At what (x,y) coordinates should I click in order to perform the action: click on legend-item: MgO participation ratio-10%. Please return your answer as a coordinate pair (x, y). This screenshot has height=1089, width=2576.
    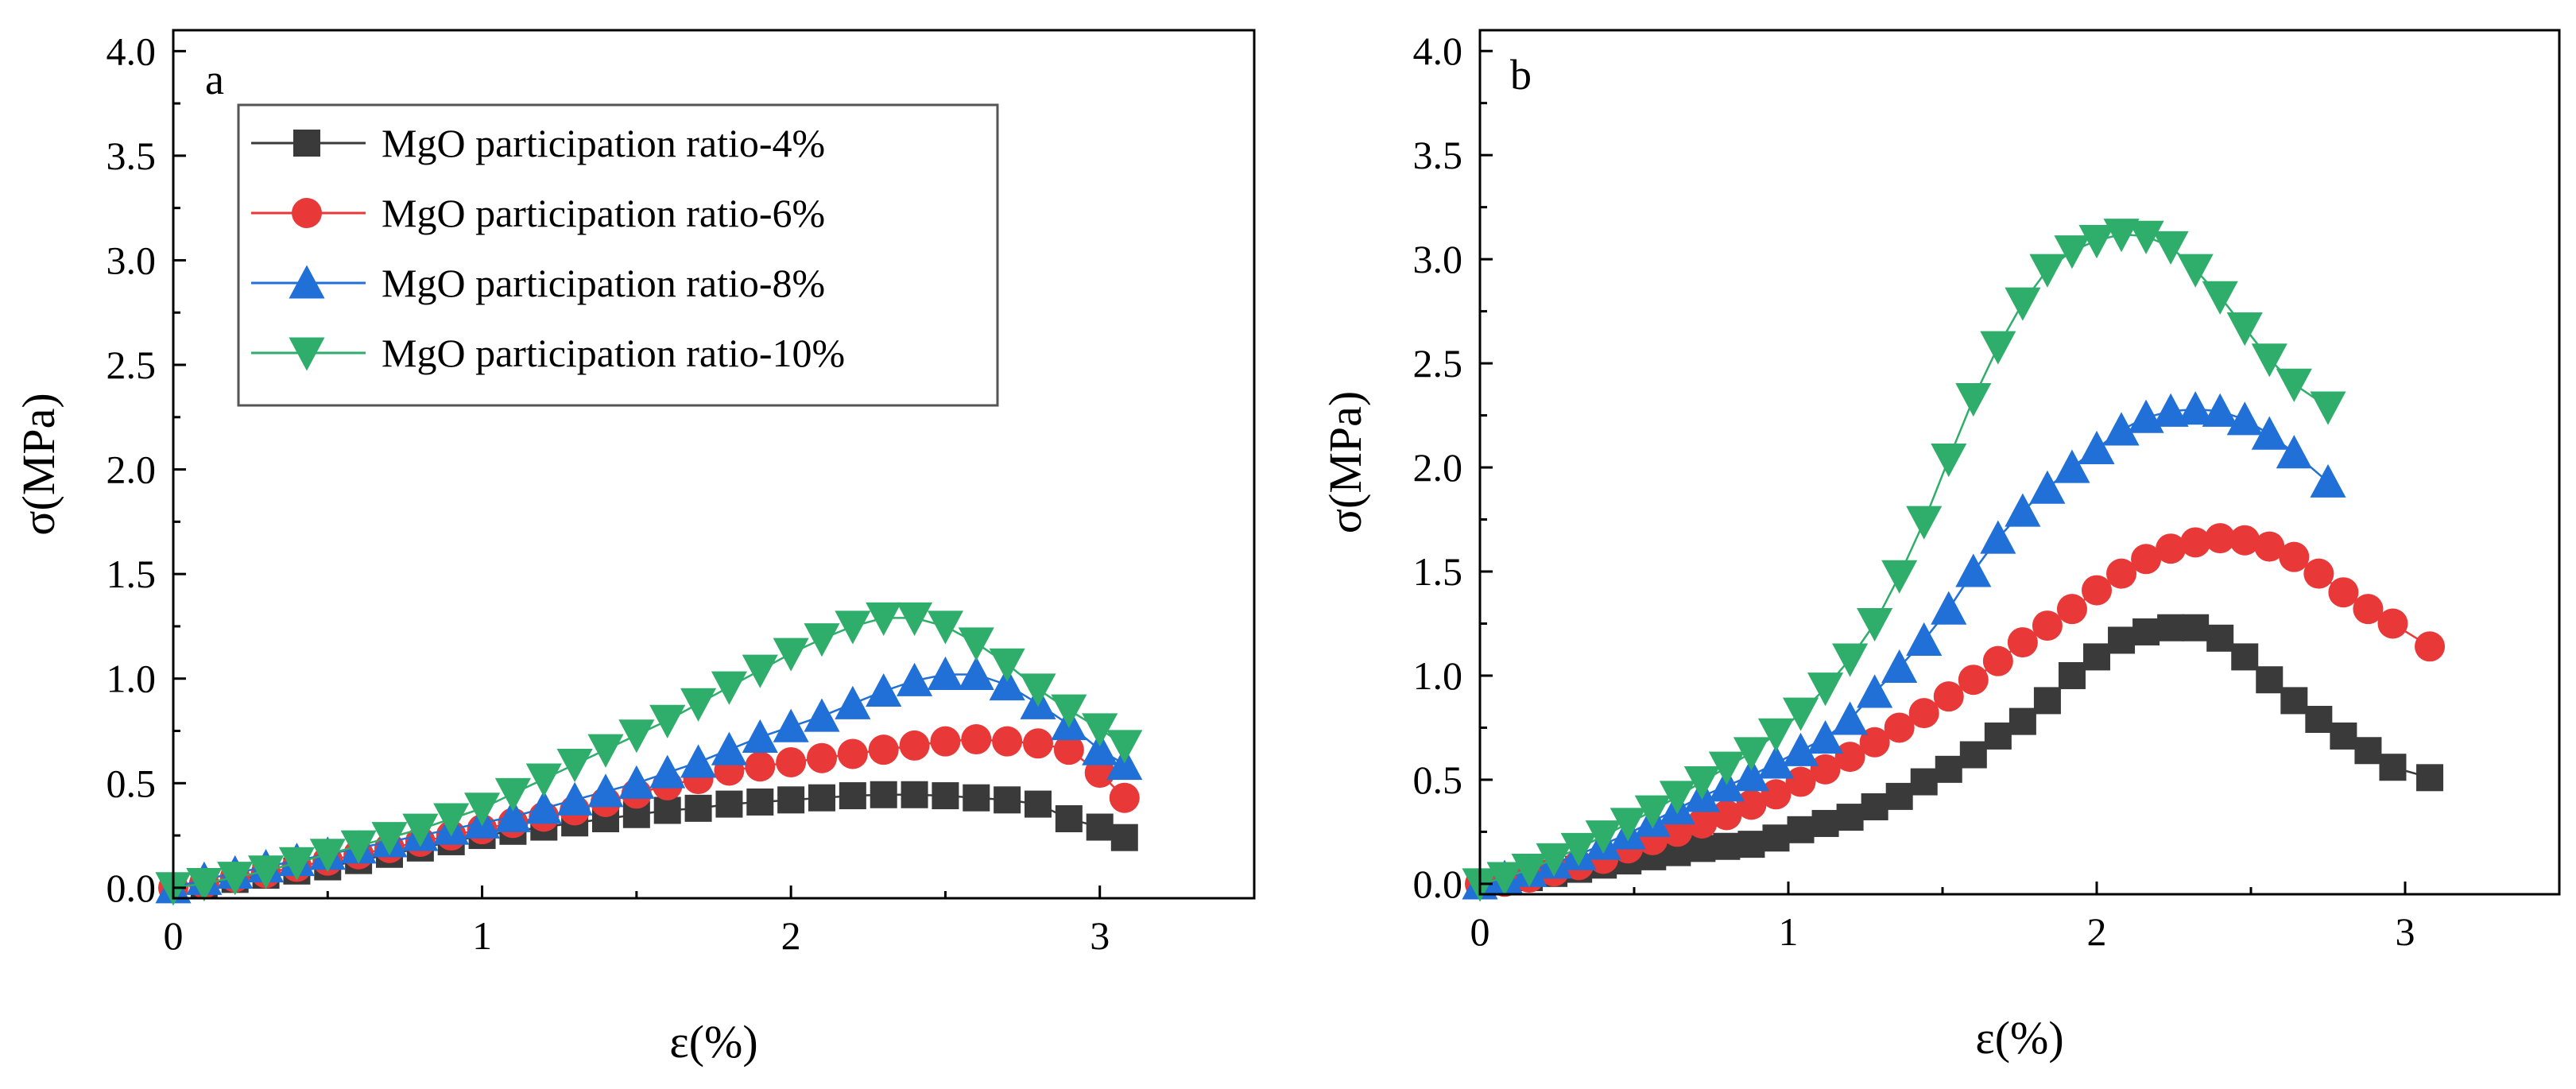
    Looking at the image, I should click on (548, 353).